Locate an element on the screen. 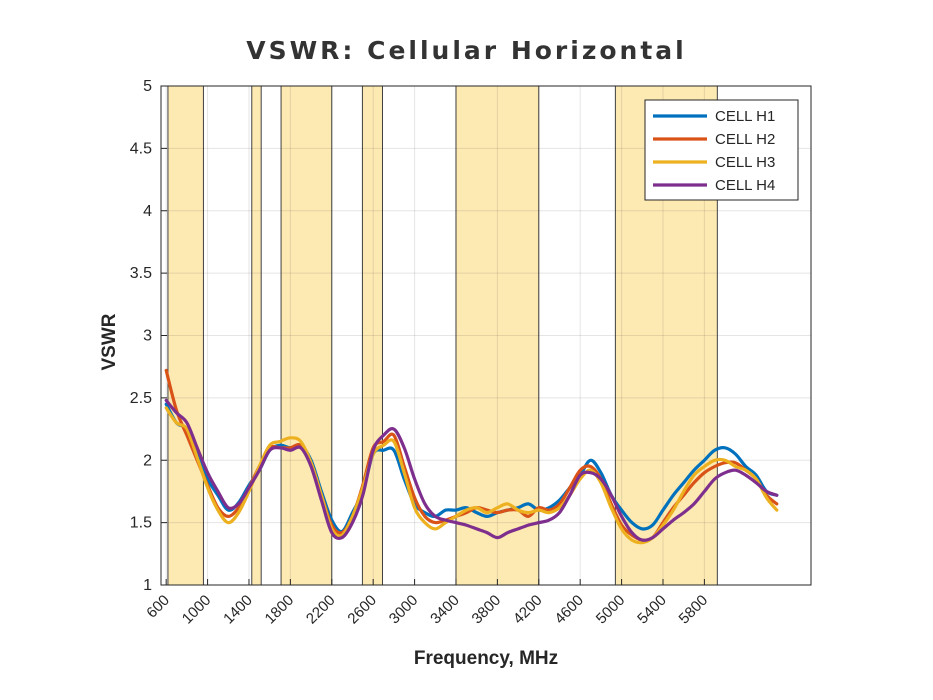 The width and height of the screenshot is (933, 700). x-axis-label: Frequency, MHz is located at coordinates (486, 658).